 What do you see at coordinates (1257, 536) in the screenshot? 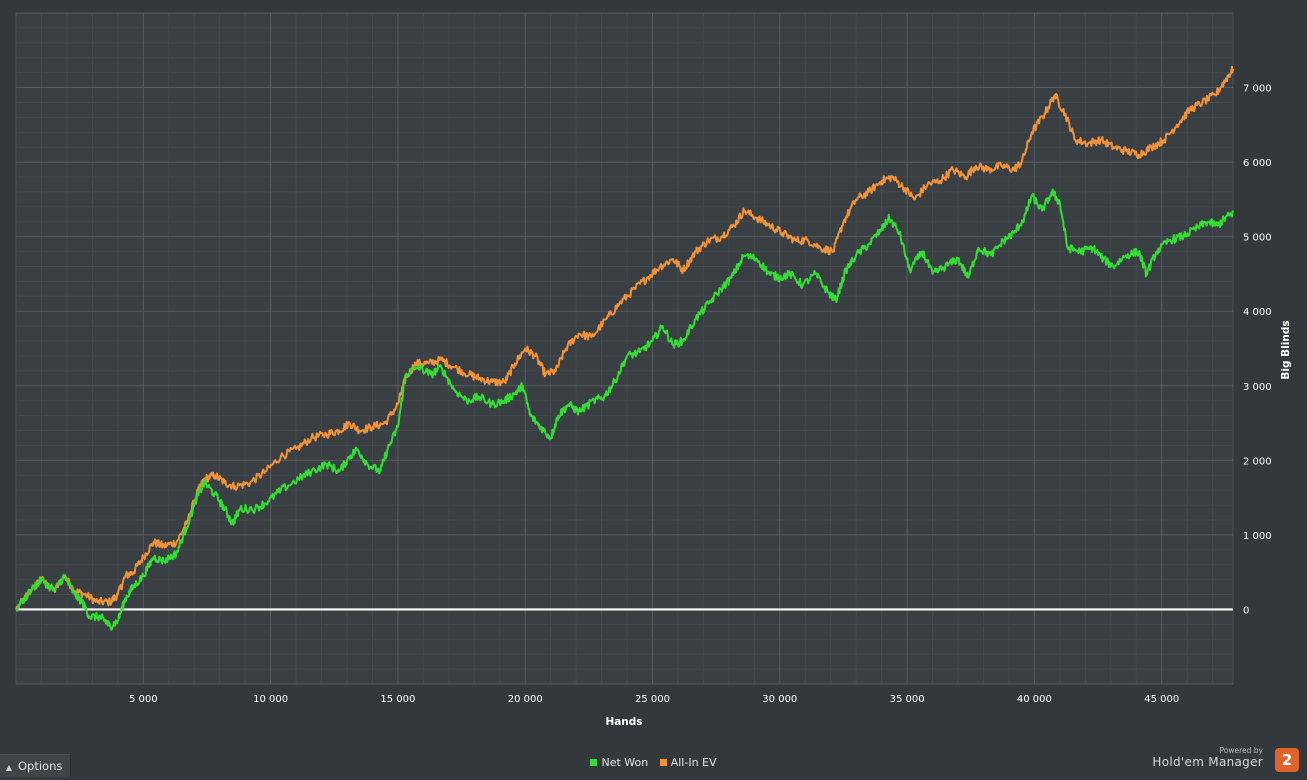
I see `y-tick-label: 1 000` at bounding box center [1257, 536].